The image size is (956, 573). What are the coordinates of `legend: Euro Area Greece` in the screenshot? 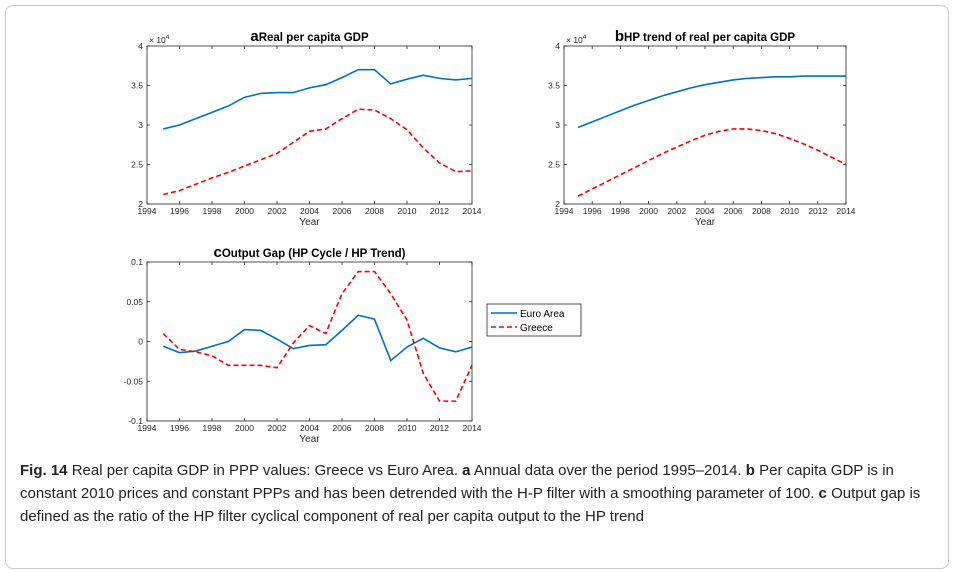 It's located at (534, 320).